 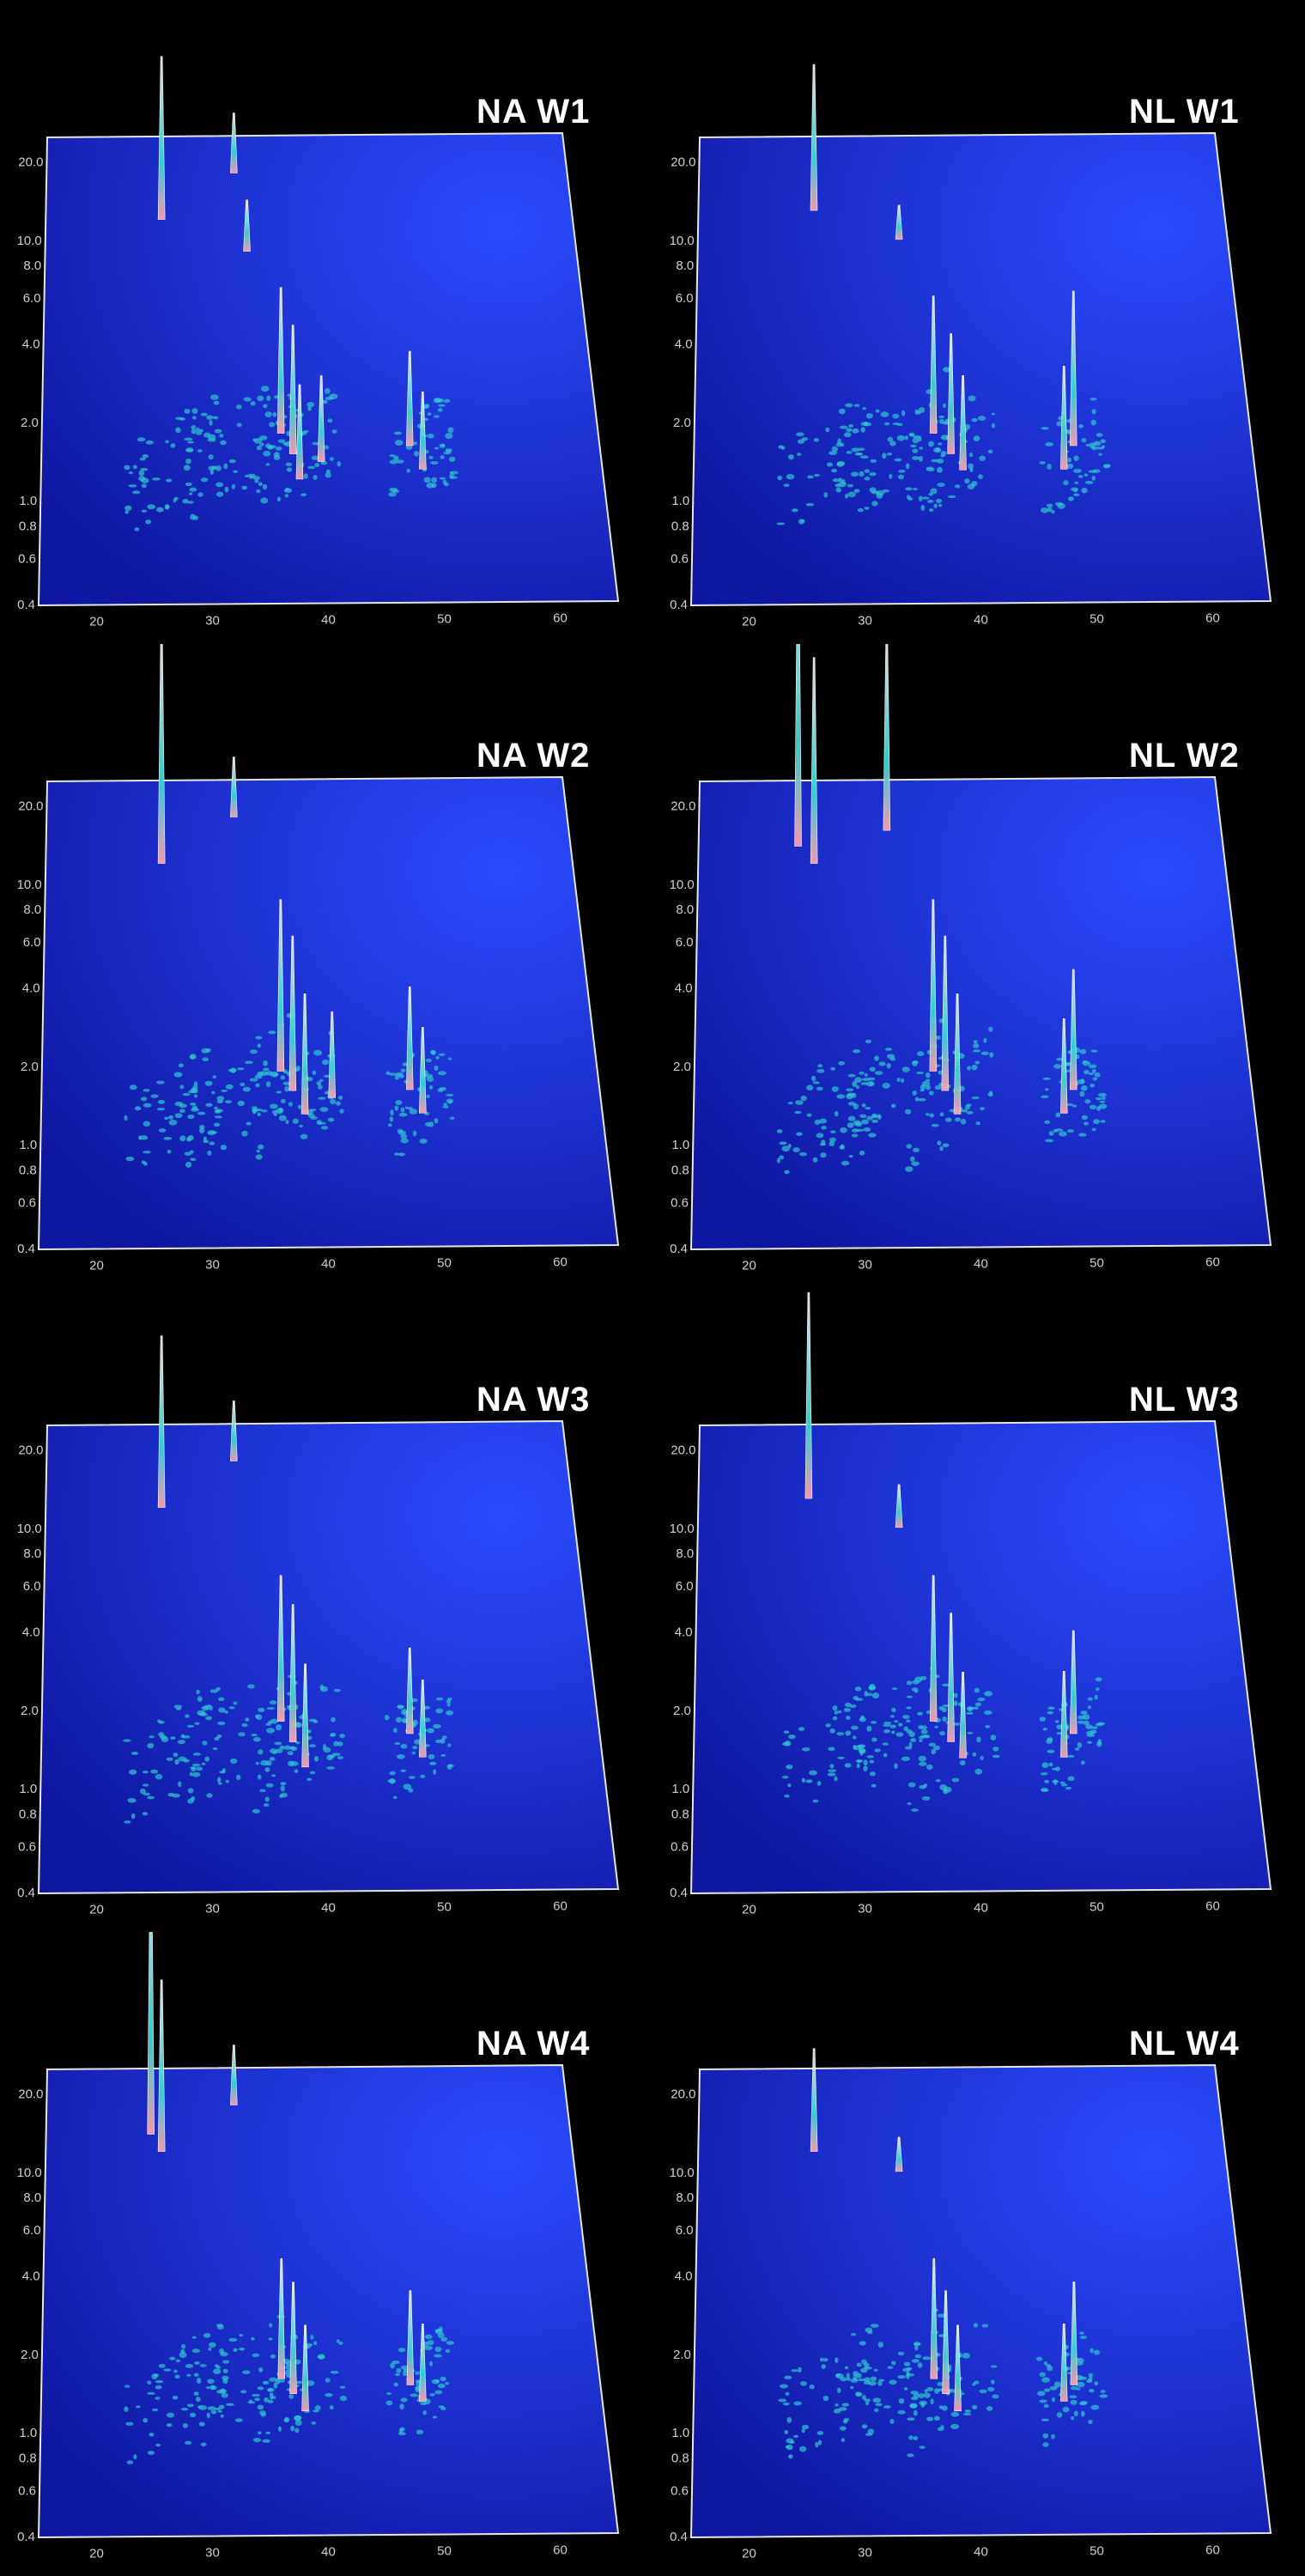 I want to click on x-tick-label: 30, so click(x=865, y=1265).